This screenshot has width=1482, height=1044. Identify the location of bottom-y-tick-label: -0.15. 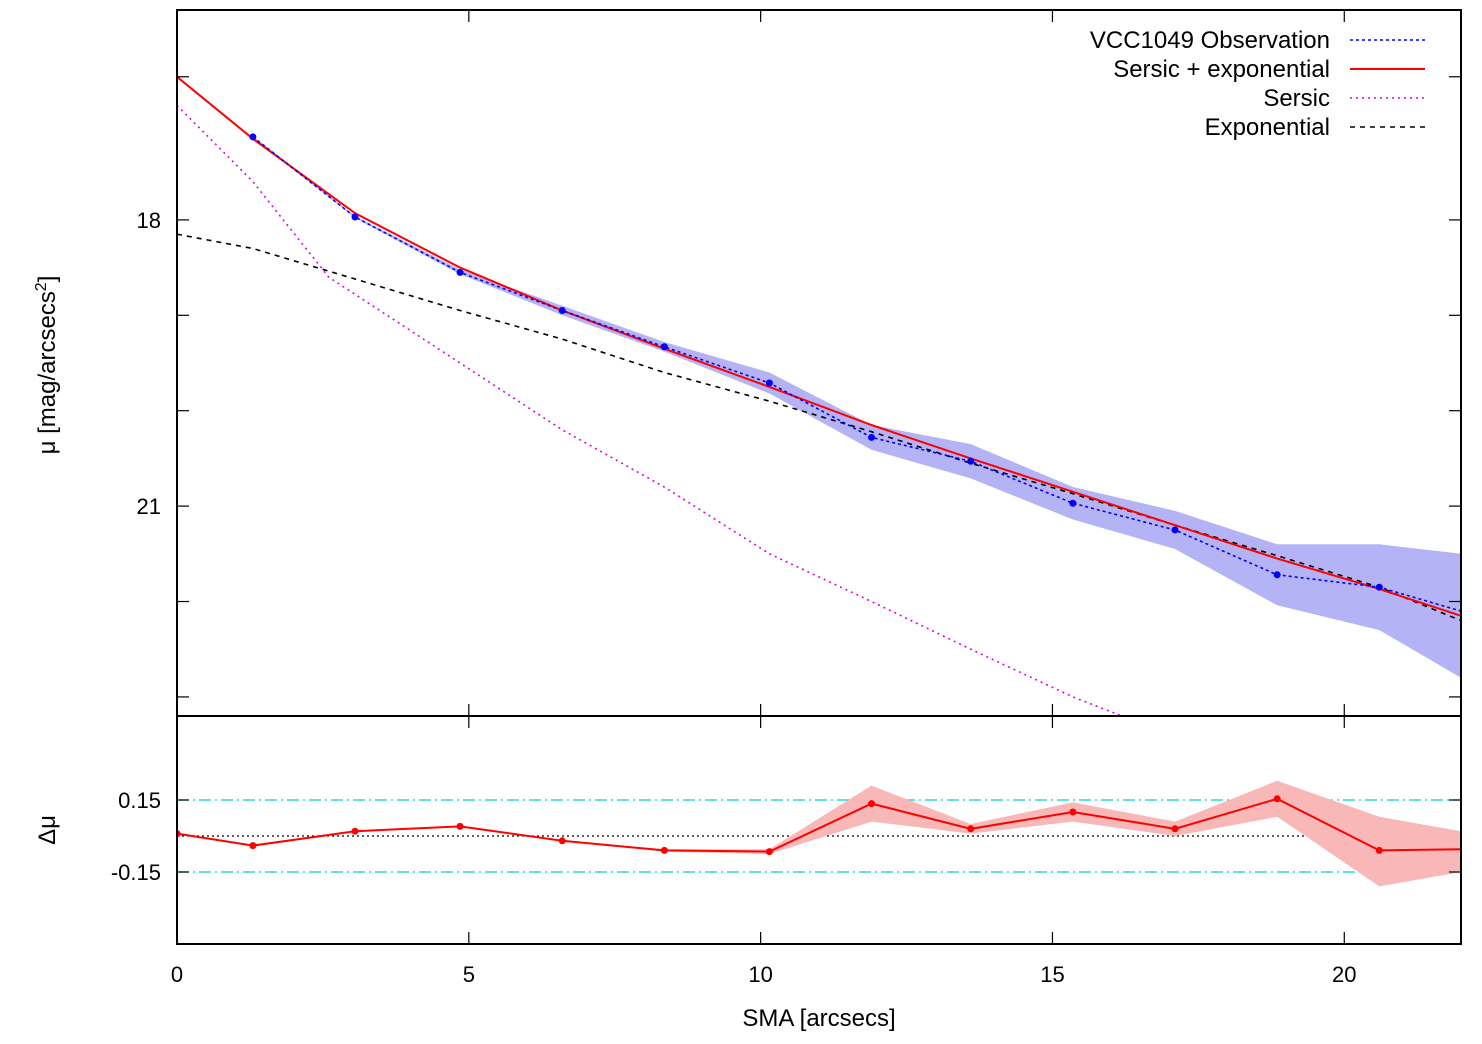
(136, 872).